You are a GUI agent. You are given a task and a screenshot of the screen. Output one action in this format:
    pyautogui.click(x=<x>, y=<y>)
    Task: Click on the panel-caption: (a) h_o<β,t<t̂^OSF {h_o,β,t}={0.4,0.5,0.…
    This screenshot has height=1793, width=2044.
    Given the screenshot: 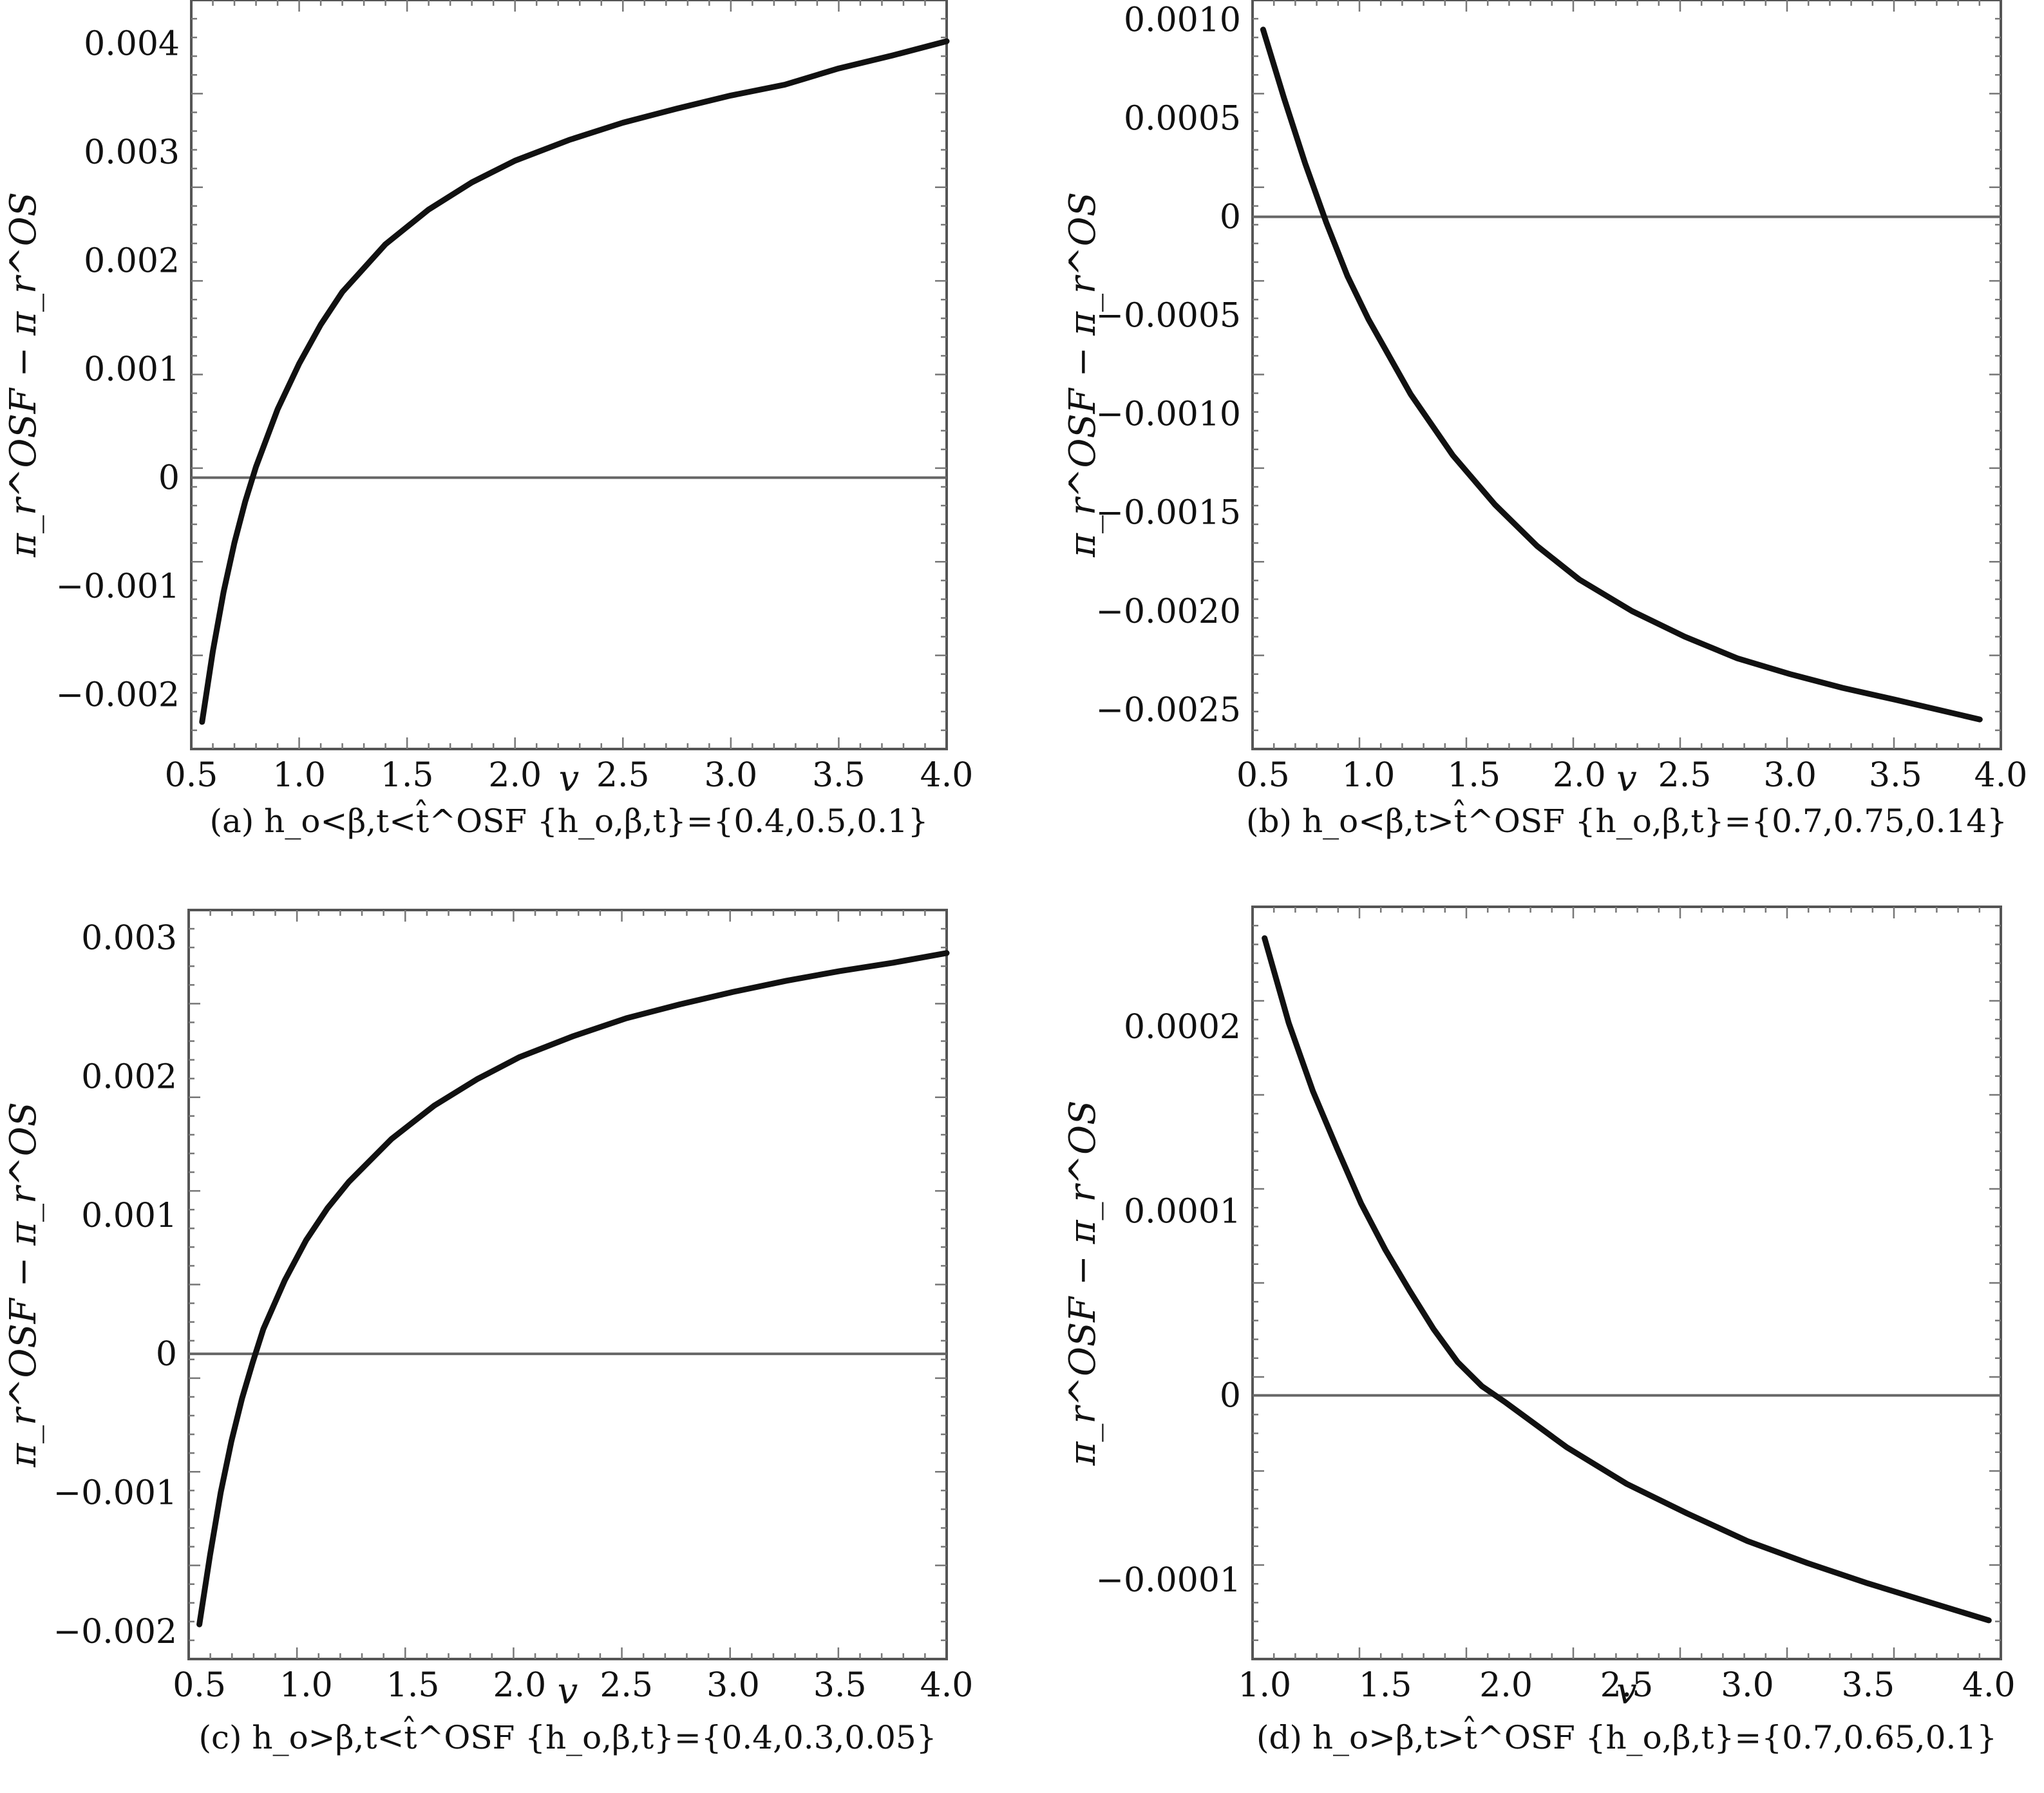 What is the action you would take?
    pyautogui.click(x=568, y=820)
    